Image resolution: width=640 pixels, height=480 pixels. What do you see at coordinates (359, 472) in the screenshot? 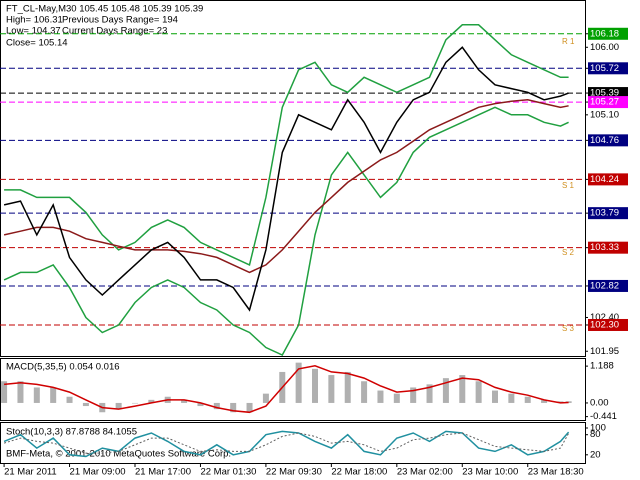
I see `x-tick-label: 22 Mar 18:00` at bounding box center [359, 472].